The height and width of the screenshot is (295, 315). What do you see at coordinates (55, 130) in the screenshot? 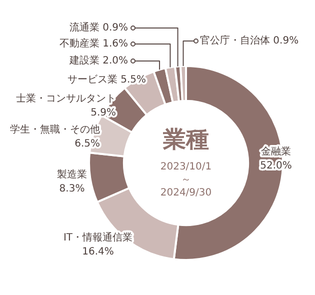
I see `slice-label: 学生・無職・その他` at bounding box center [55, 130].